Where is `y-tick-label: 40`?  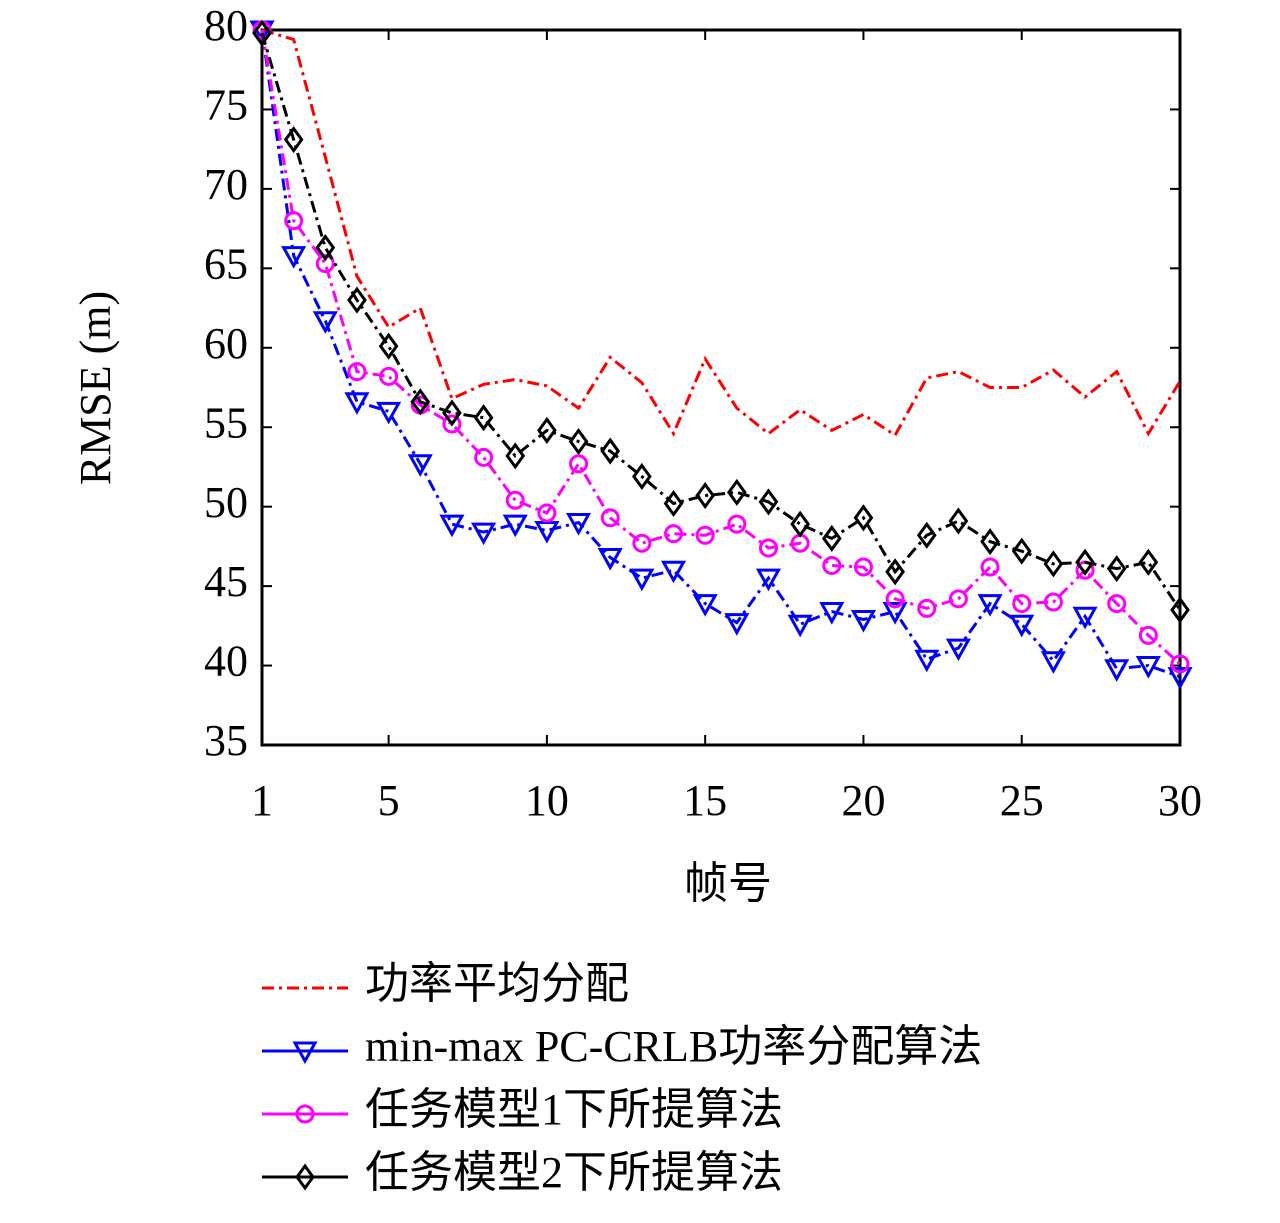 y-tick-label: 40 is located at coordinates (226, 661).